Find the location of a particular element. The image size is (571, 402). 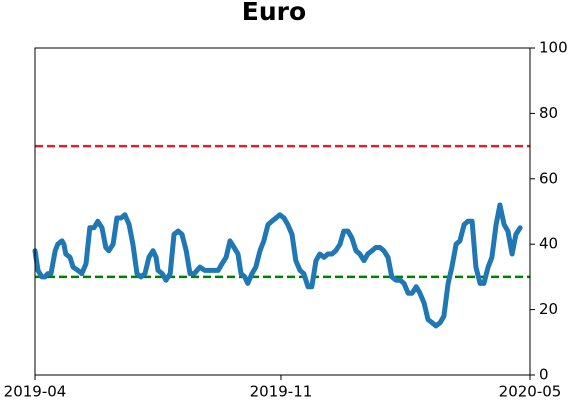

y-tick-label: 60 is located at coordinates (548, 178).